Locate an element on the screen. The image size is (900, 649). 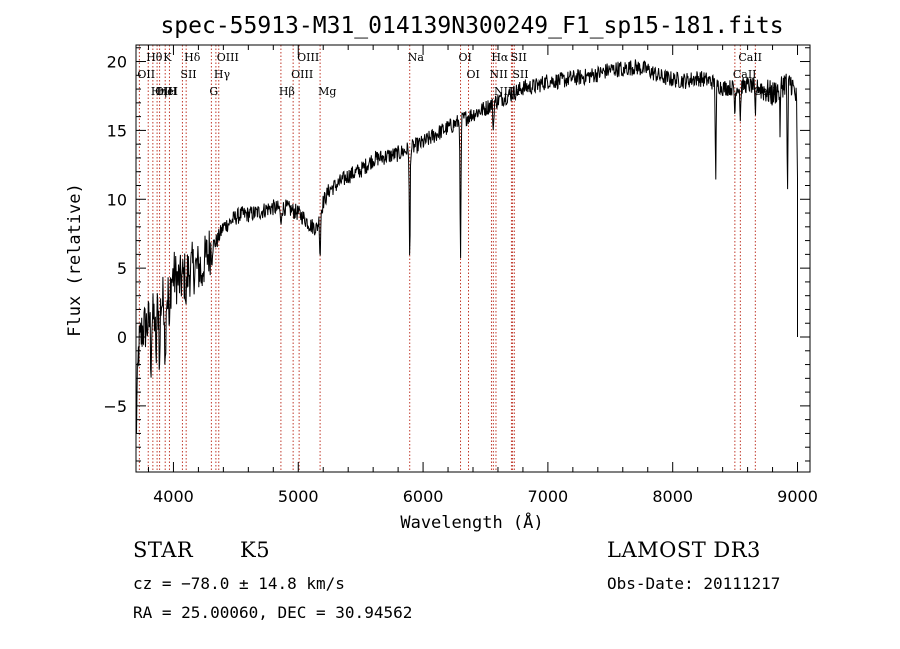
line-label: Hη is located at coordinates (159, 91).